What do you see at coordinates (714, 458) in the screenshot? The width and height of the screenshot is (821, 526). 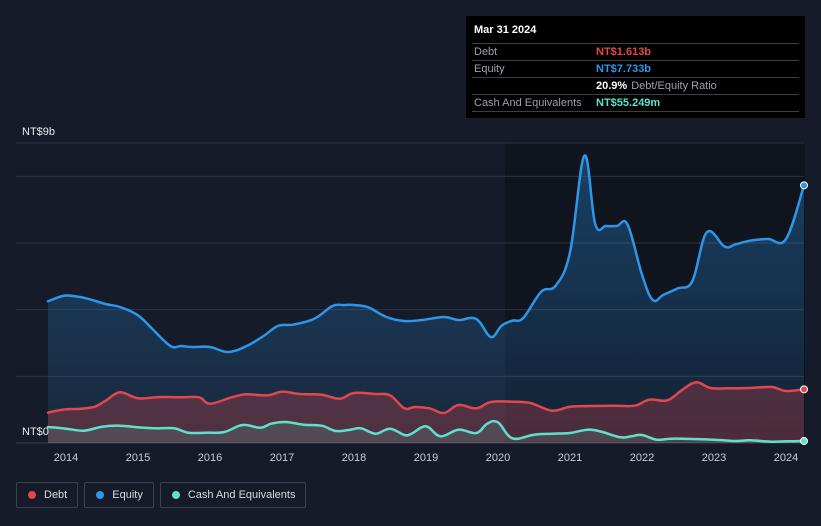 I see `x-tick-label: 2023` at bounding box center [714, 458].